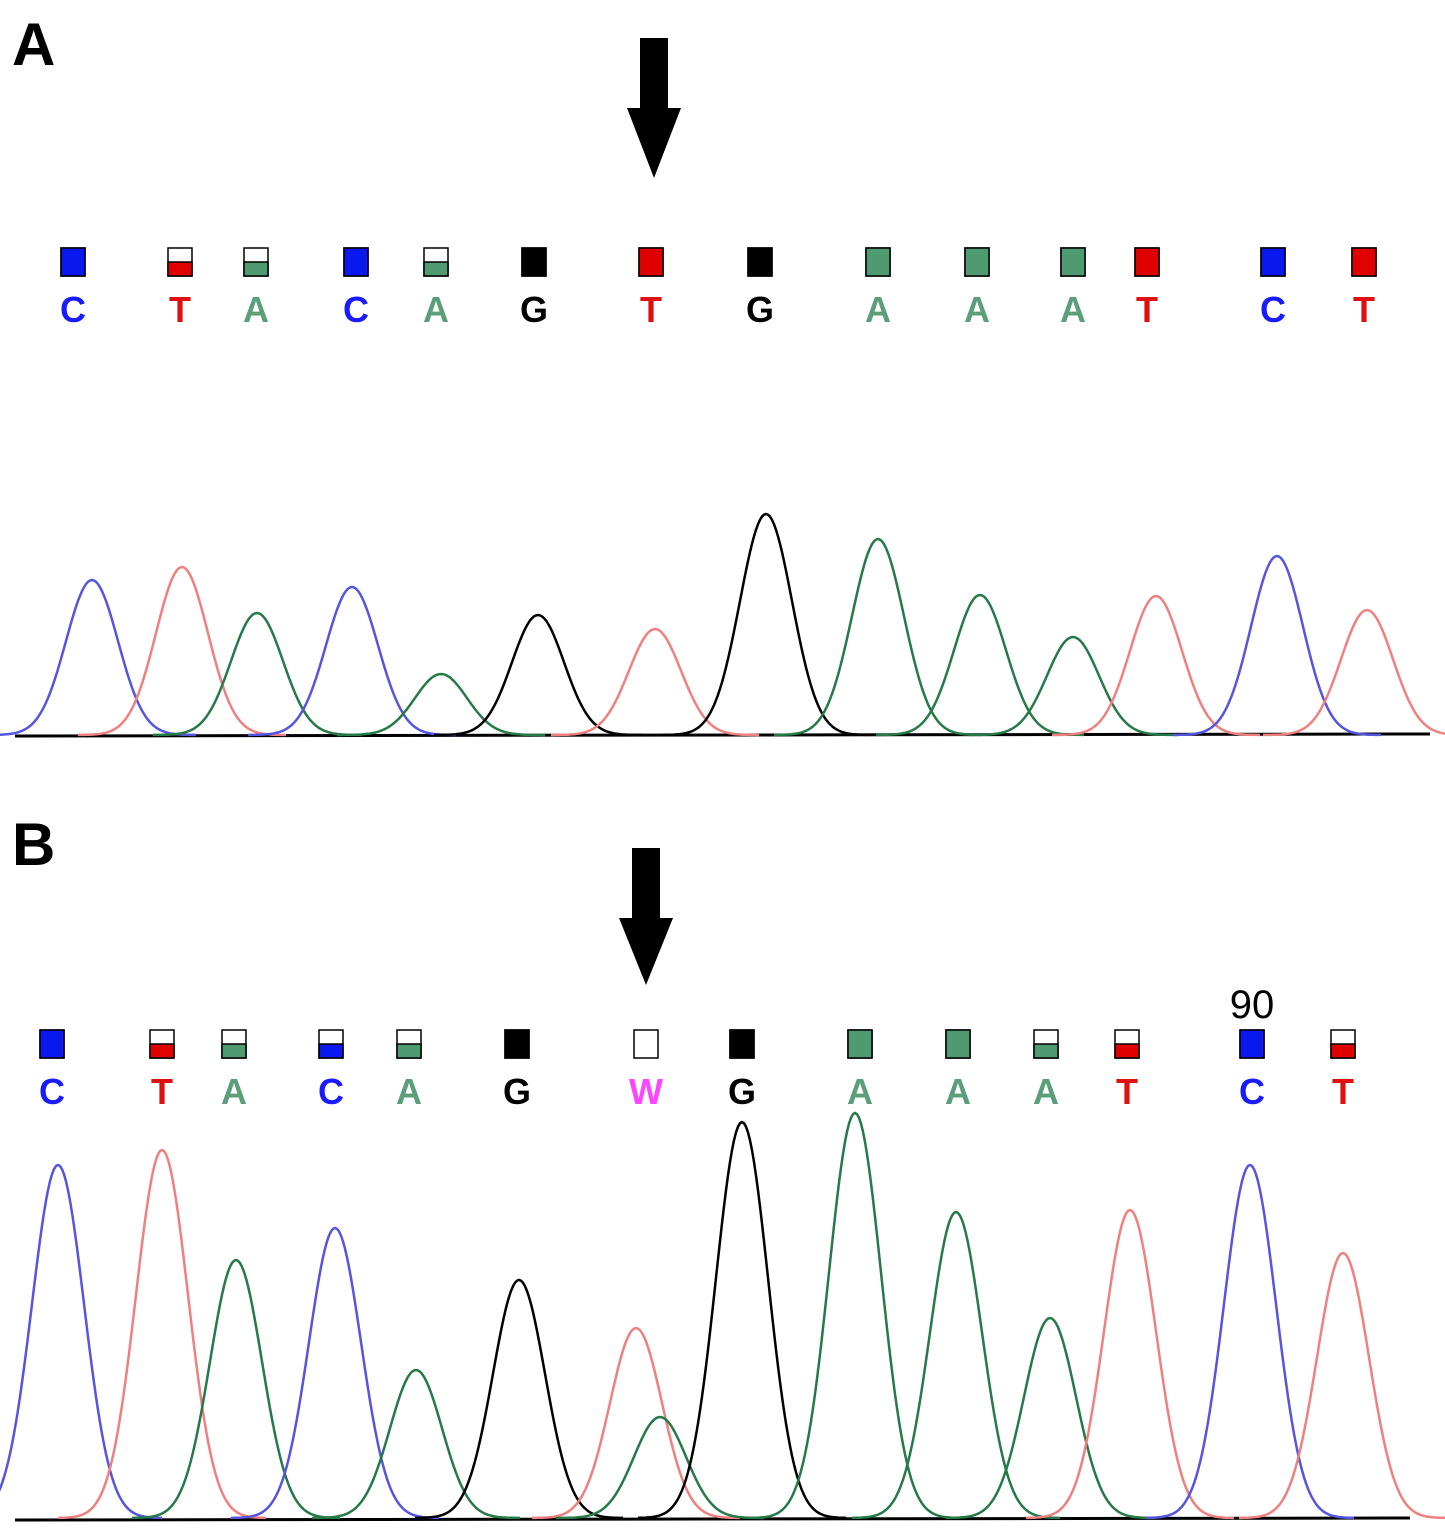 The image size is (1445, 1536). I want to click on base-box, so click(646, 1044).